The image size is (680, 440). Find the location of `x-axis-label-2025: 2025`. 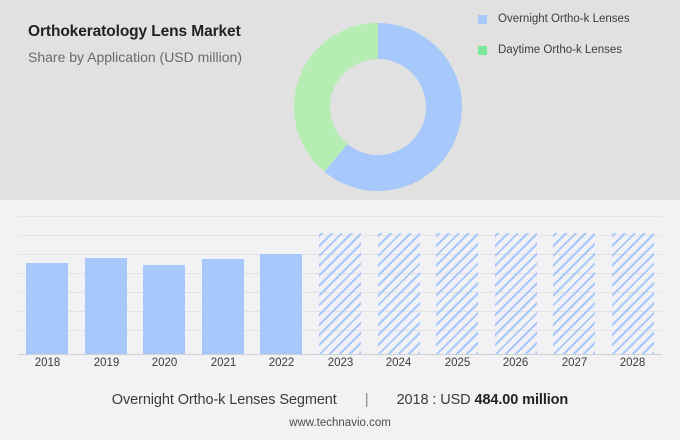

x-axis-label-2025: 2025 is located at coordinates (457, 363).